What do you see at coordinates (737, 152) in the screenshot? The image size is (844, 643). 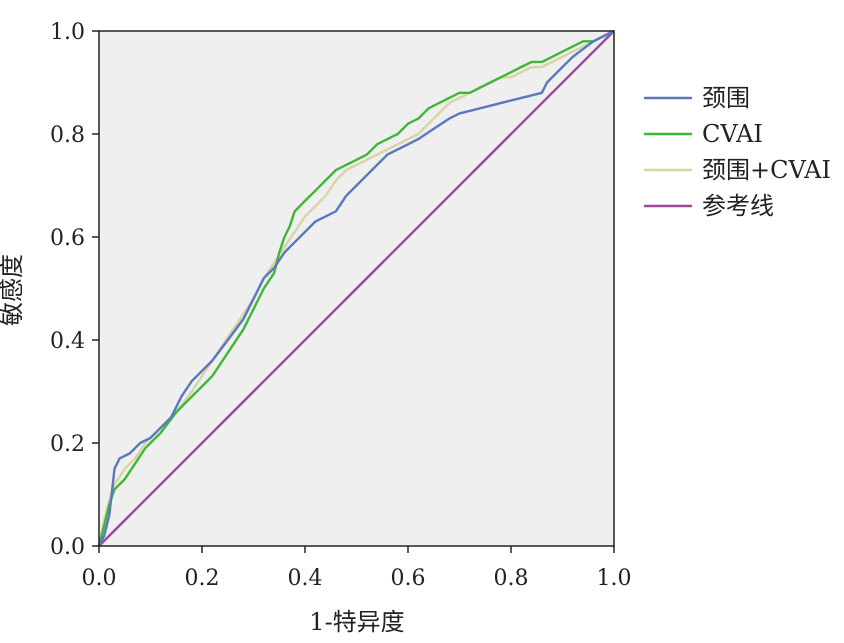 I see `legend: 颈围 CVAI 颈围+CVAI 参考线` at bounding box center [737, 152].